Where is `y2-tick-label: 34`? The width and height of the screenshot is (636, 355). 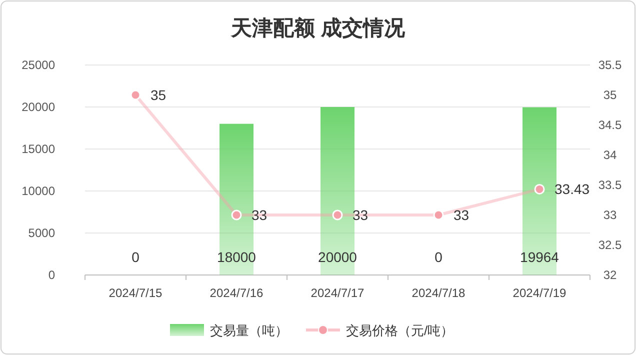
y2-tick-label: 34 is located at coordinates (610, 155).